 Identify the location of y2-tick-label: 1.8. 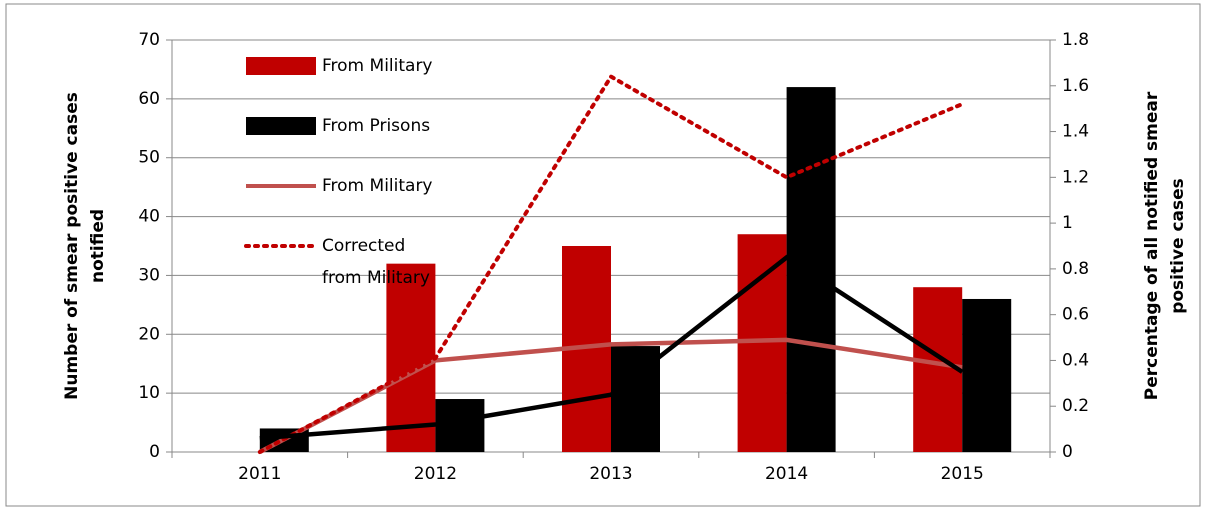
(1075, 40).